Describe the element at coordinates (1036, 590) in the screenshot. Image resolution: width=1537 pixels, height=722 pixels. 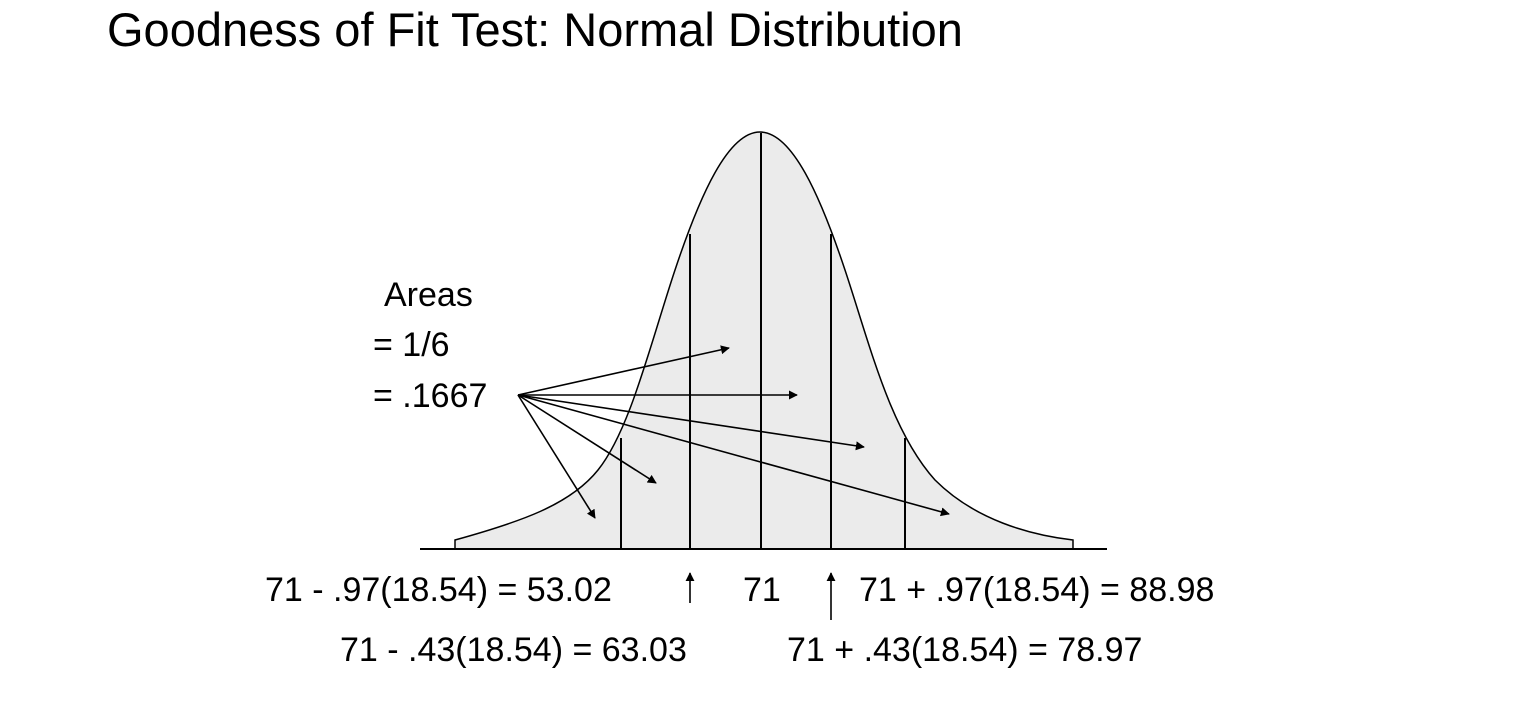
I see `boundary-right-outer: 71 + .97(18.54) = 88.98` at that location.